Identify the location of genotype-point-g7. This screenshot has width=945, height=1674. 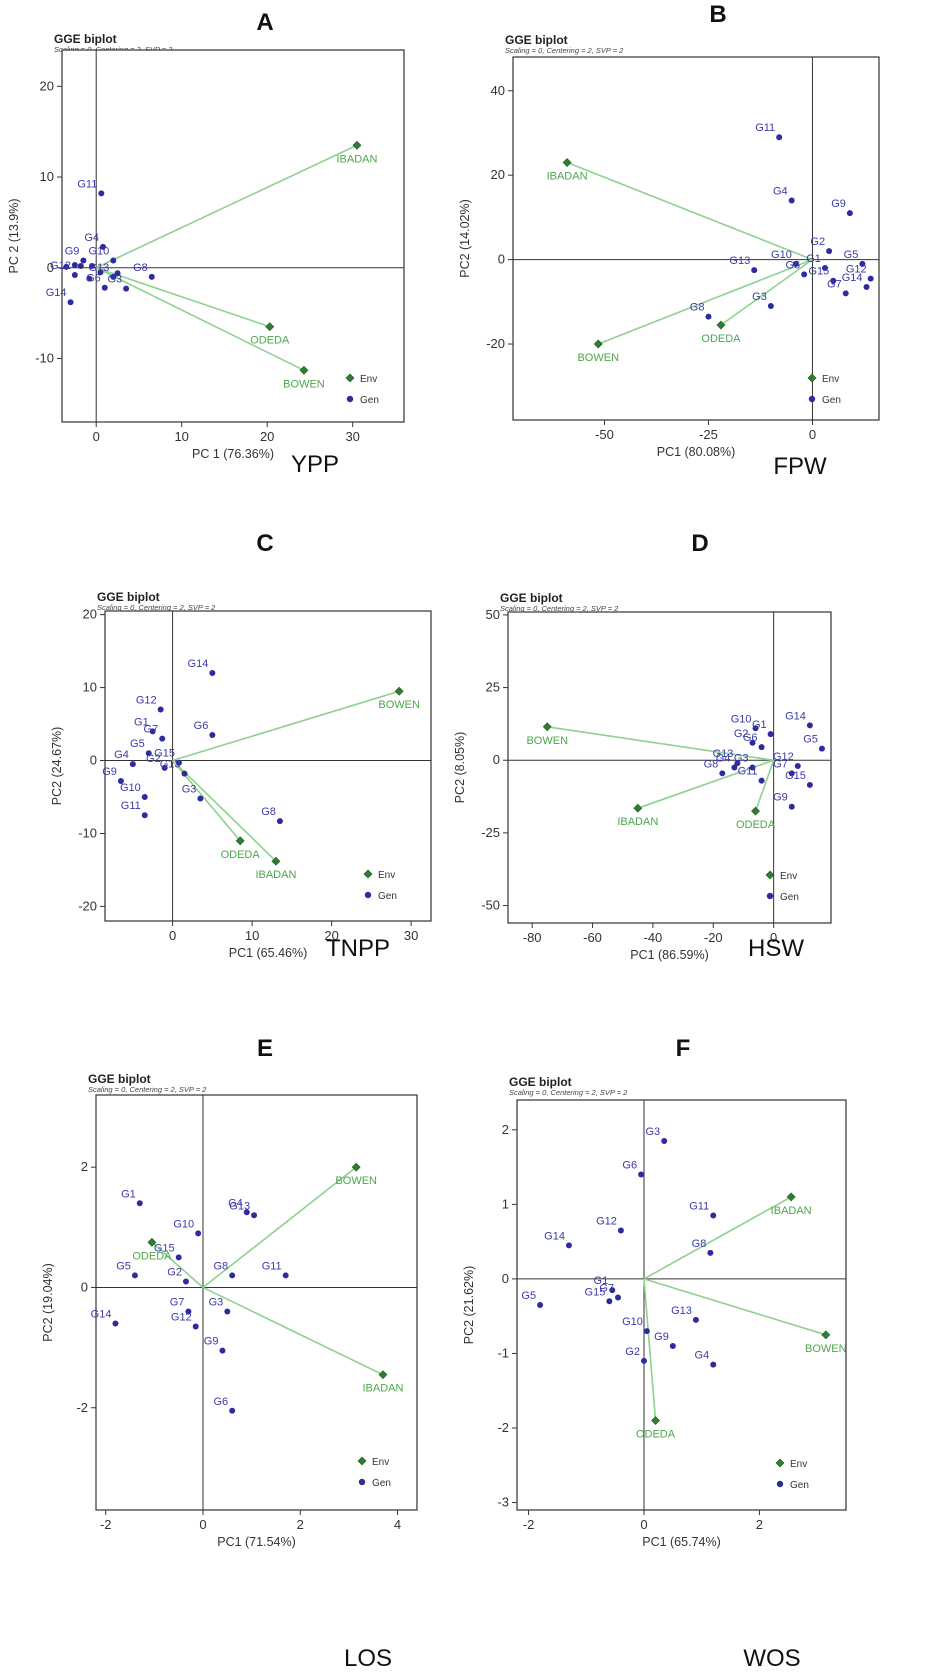
(618, 1297).